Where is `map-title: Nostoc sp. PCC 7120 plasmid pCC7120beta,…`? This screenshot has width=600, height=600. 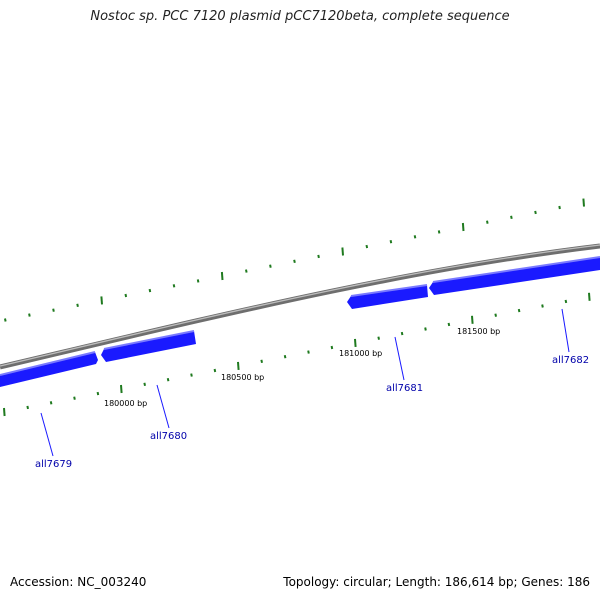 map-title: Nostoc sp. PCC 7120 plasmid pCC7120beta,… is located at coordinates (300, 16).